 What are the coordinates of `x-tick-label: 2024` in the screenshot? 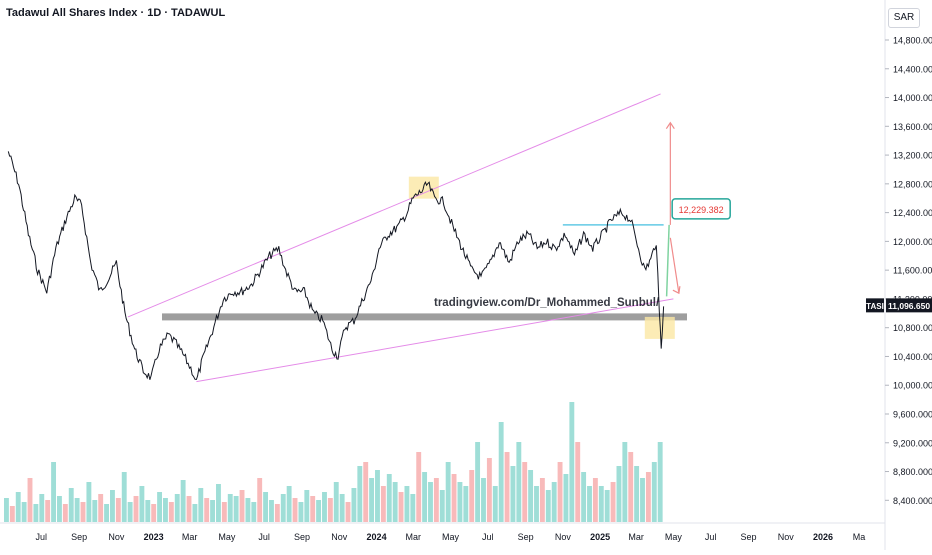 It's located at (377, 537).